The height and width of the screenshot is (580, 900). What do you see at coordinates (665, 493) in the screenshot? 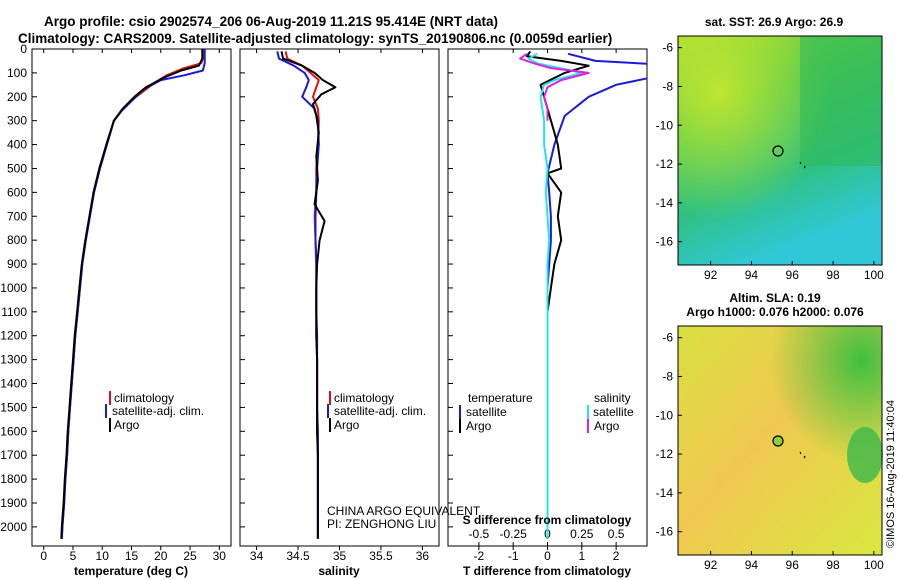
I see `lat-tick-label: -14` at bounding box center [665, 493].